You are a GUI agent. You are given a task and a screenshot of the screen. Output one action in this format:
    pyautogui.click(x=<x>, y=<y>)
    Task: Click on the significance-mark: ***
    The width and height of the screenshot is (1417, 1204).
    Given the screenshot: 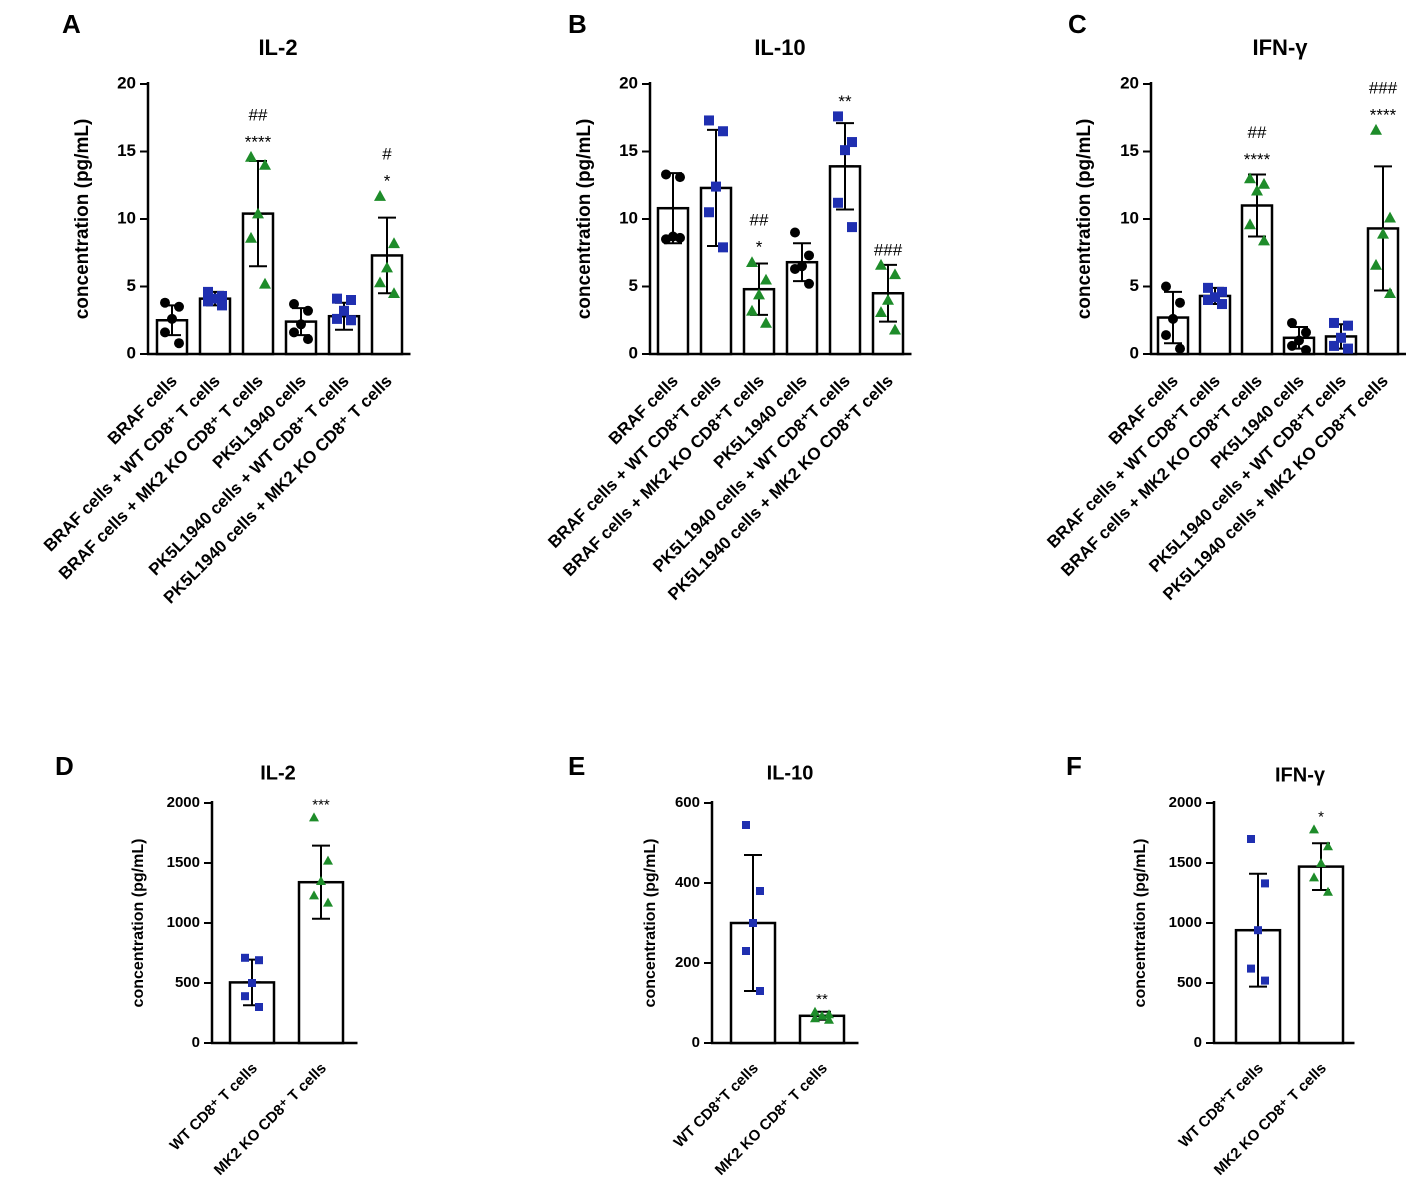 What is the action you would take?
    pyautogui.click(x=321, y=804)
    